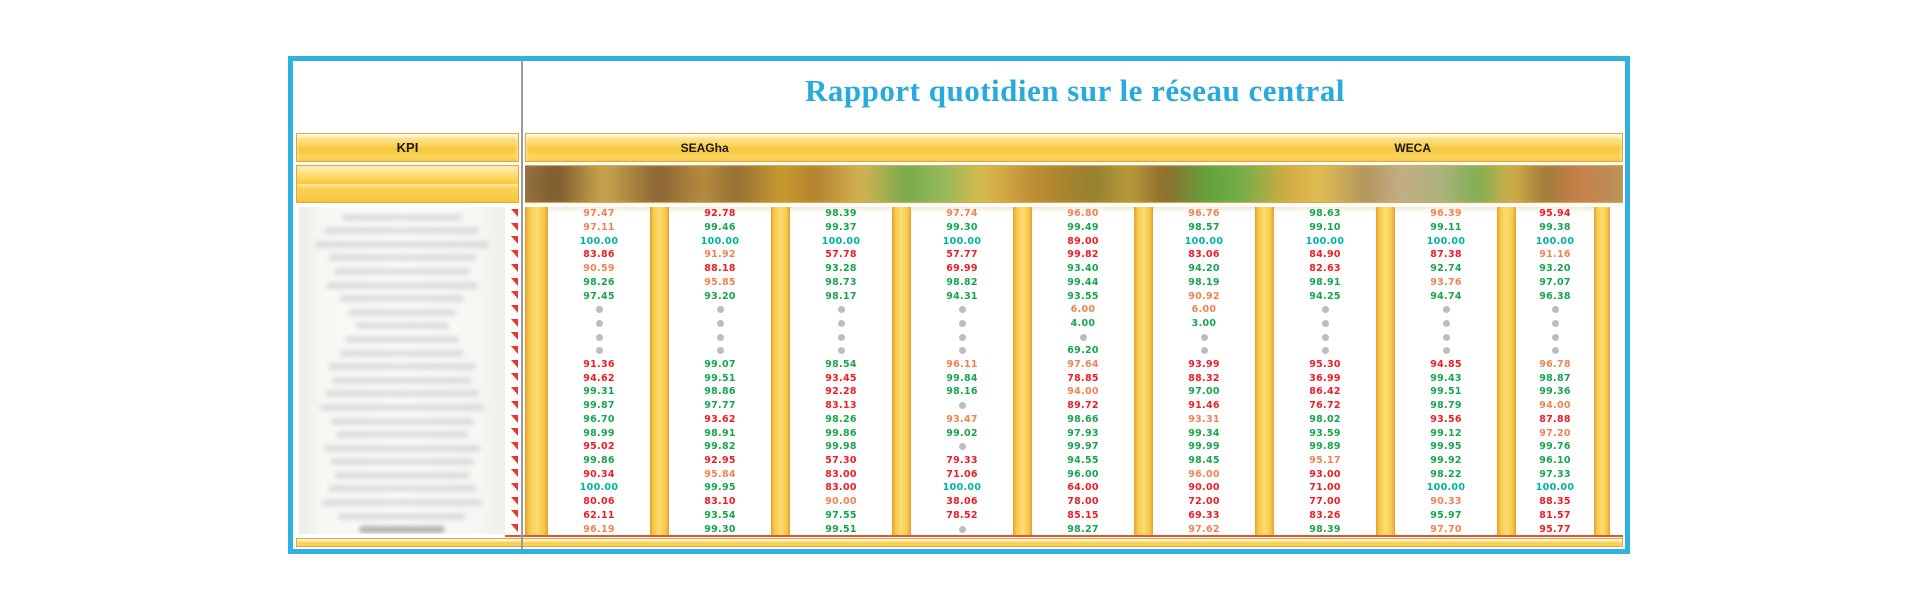 This screenshot has width=1920, height=603. I want to click on value-cell: 98.87, so click(1555, 378).